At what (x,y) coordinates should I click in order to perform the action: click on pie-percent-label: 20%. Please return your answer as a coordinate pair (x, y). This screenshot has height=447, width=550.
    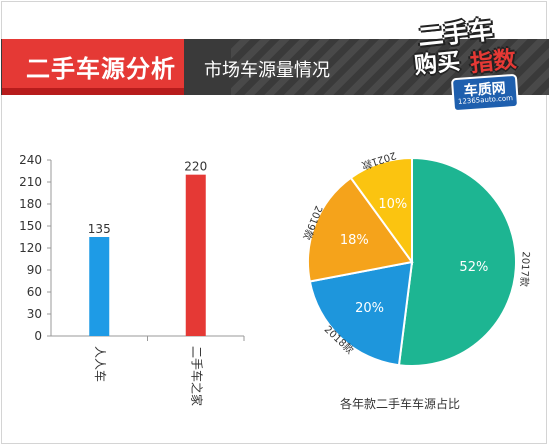
    Looking at the image, I should click on (369, 308).